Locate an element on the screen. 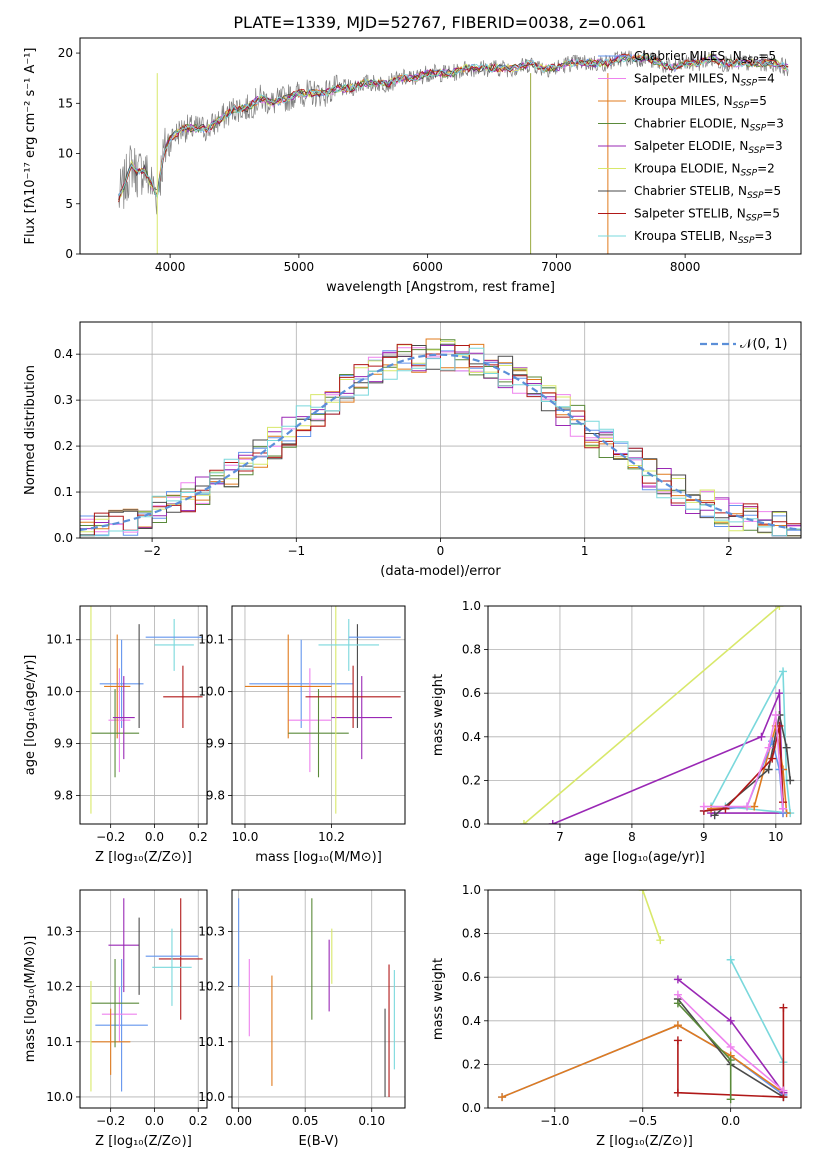 The width and height of the screenshot is (819, 1170). x-tick-label: 10.0 is located at coordinates (245, 837).